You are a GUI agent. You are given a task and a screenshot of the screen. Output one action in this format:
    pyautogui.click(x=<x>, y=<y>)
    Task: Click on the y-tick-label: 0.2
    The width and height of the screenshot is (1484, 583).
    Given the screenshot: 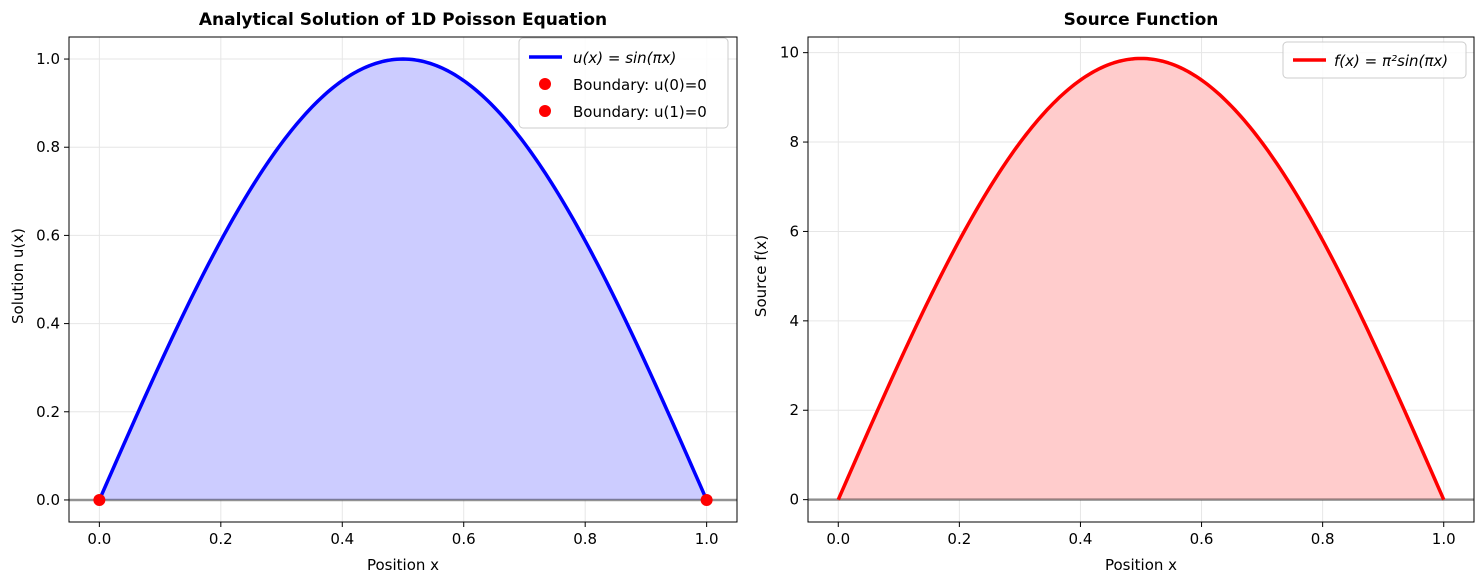 What is the action you would take?
    pyautogui.click(x=48, y=412)
    